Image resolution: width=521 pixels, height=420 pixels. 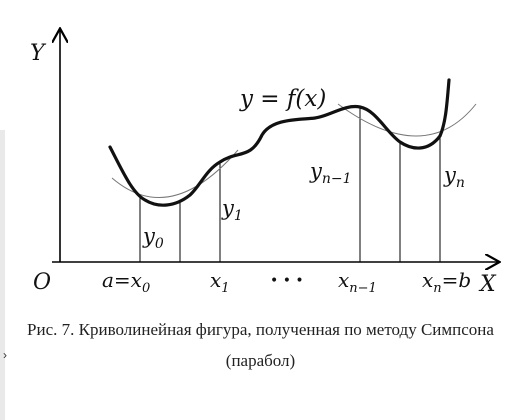 I want to click on tick-label-x0: a=x0, so click(x=126, y=282).